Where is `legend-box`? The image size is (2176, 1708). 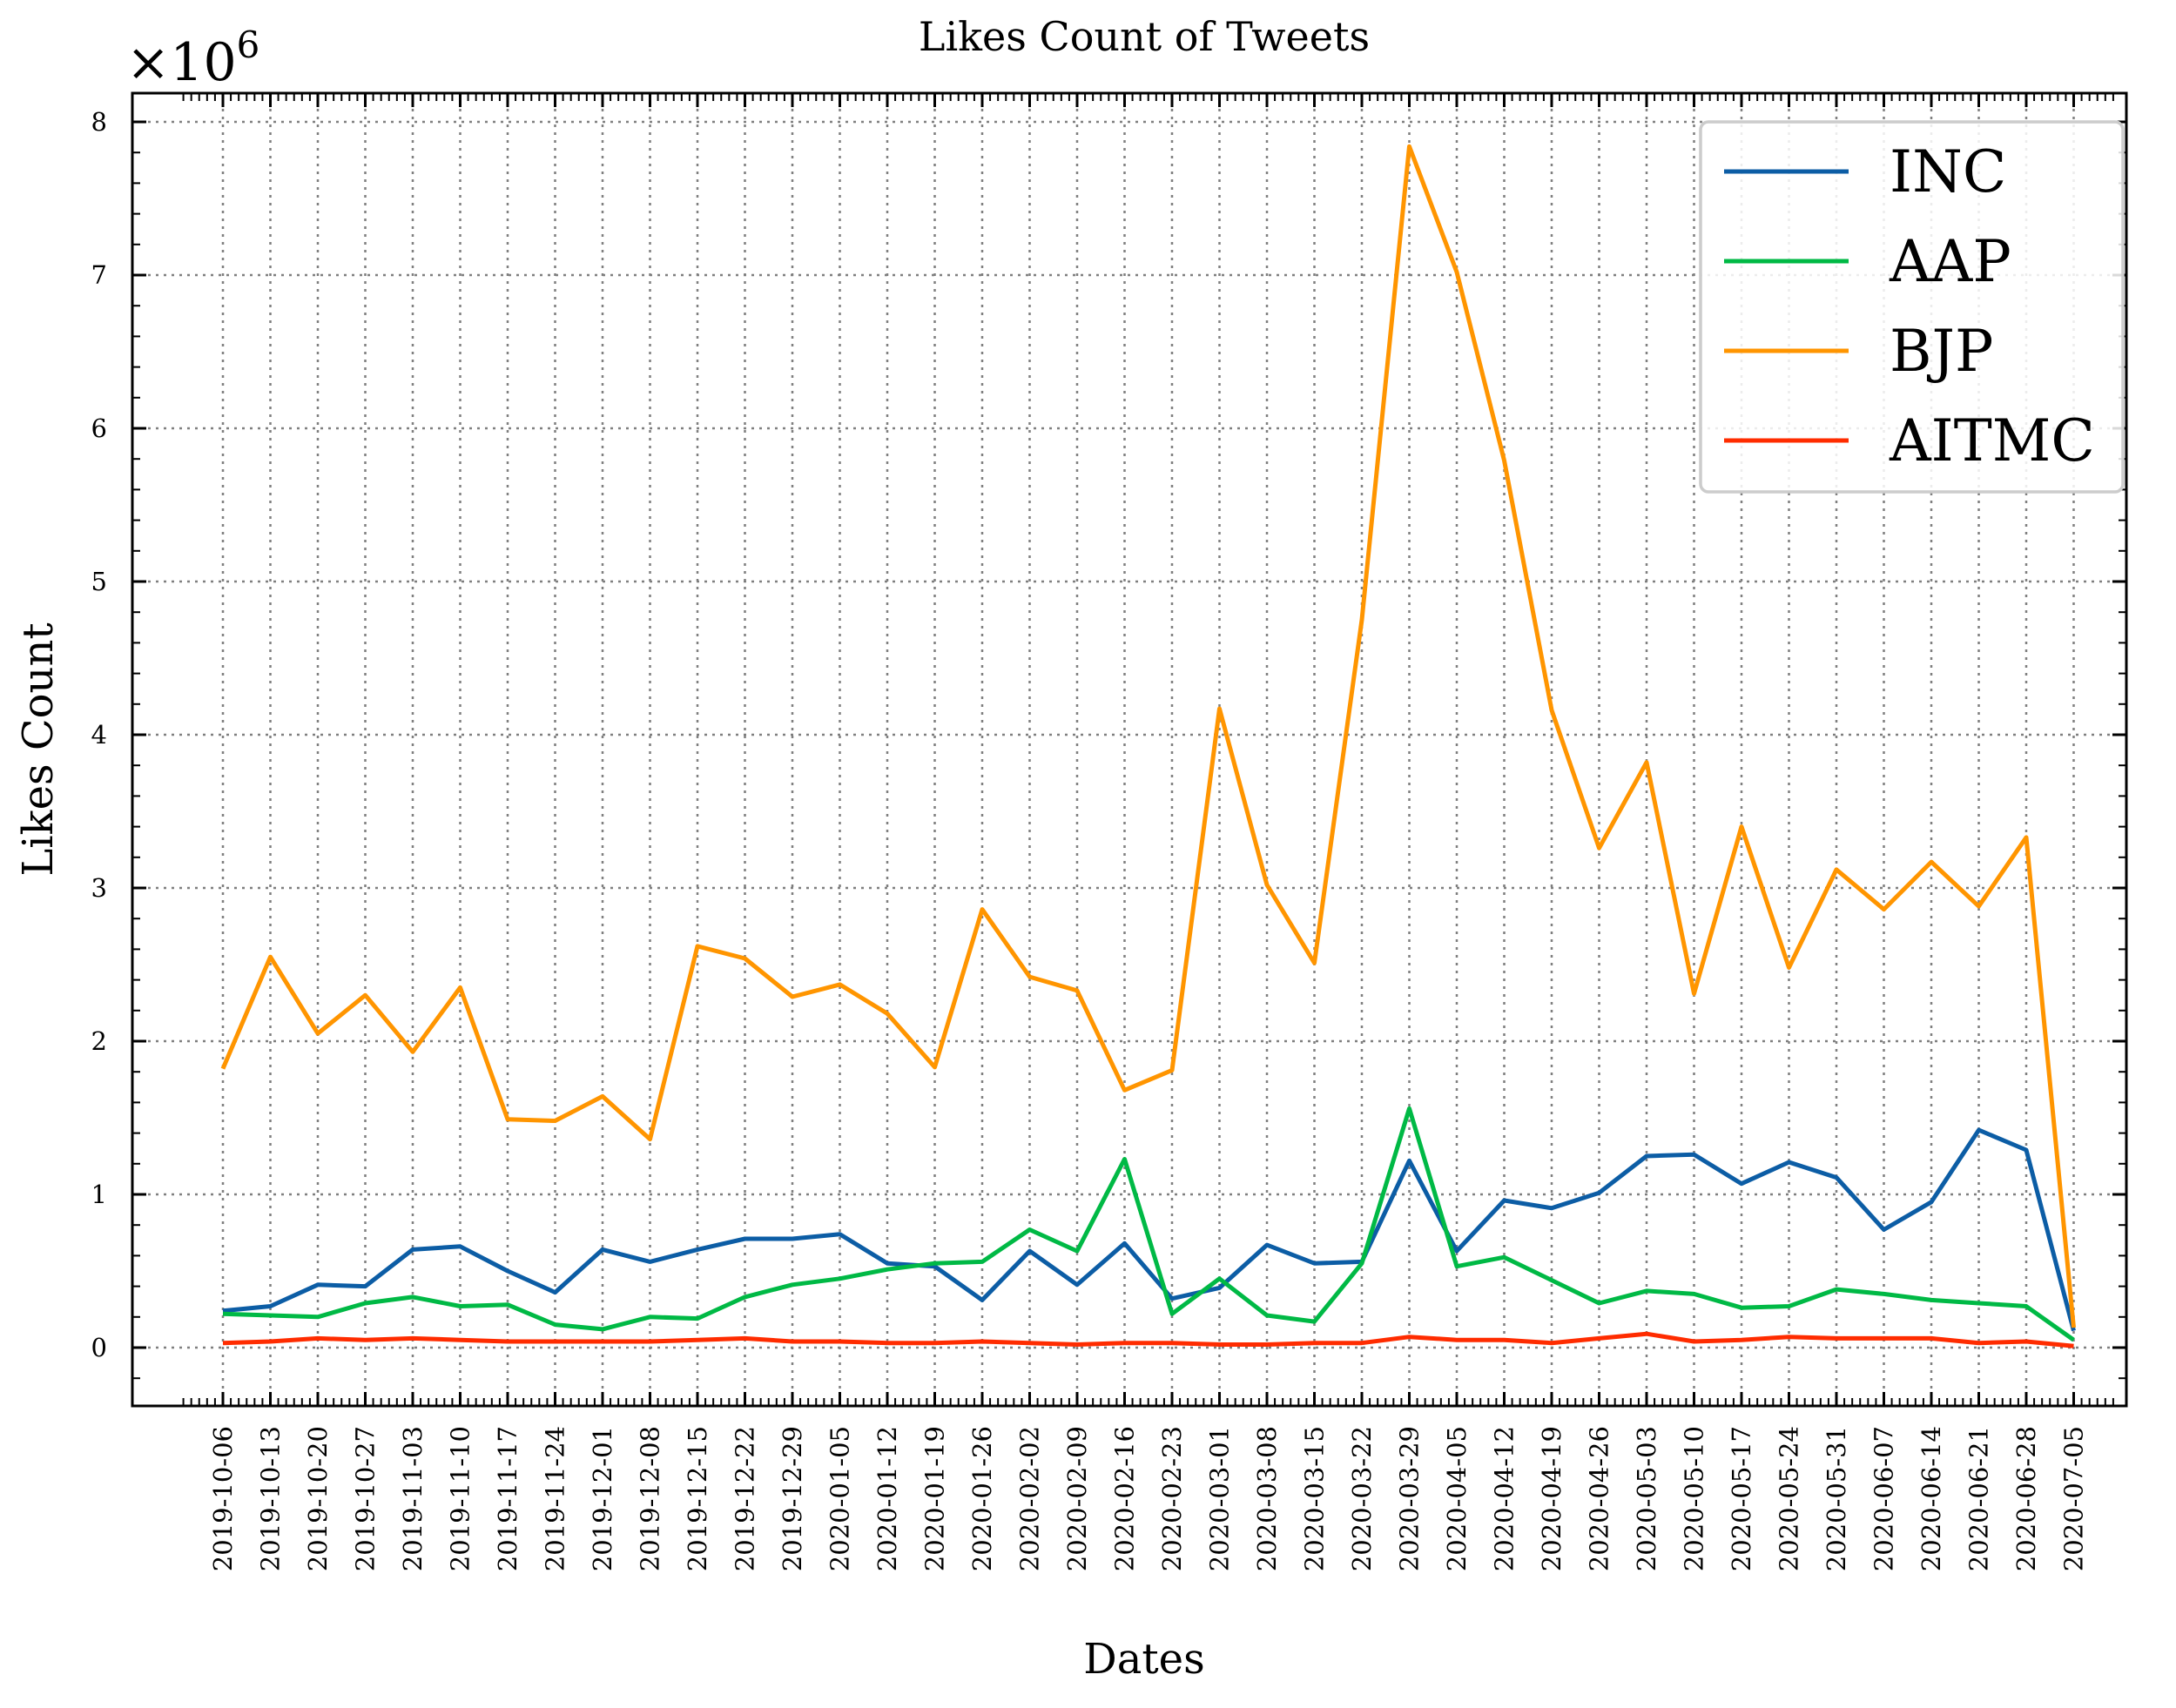
legend-box is located at coordinates (1912, 307).